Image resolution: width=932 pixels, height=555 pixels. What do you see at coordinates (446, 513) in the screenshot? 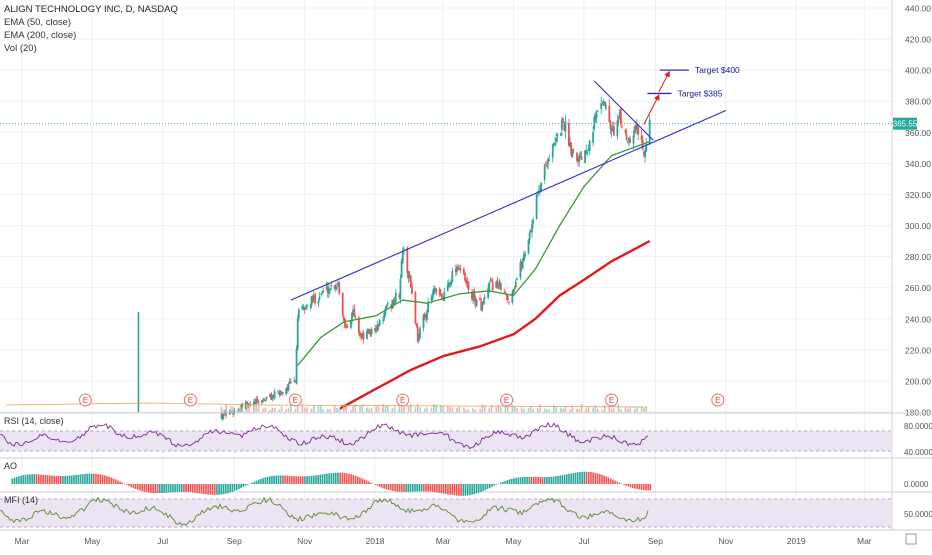
I see `mfi-pane-band` at bounding box center [446, 513].